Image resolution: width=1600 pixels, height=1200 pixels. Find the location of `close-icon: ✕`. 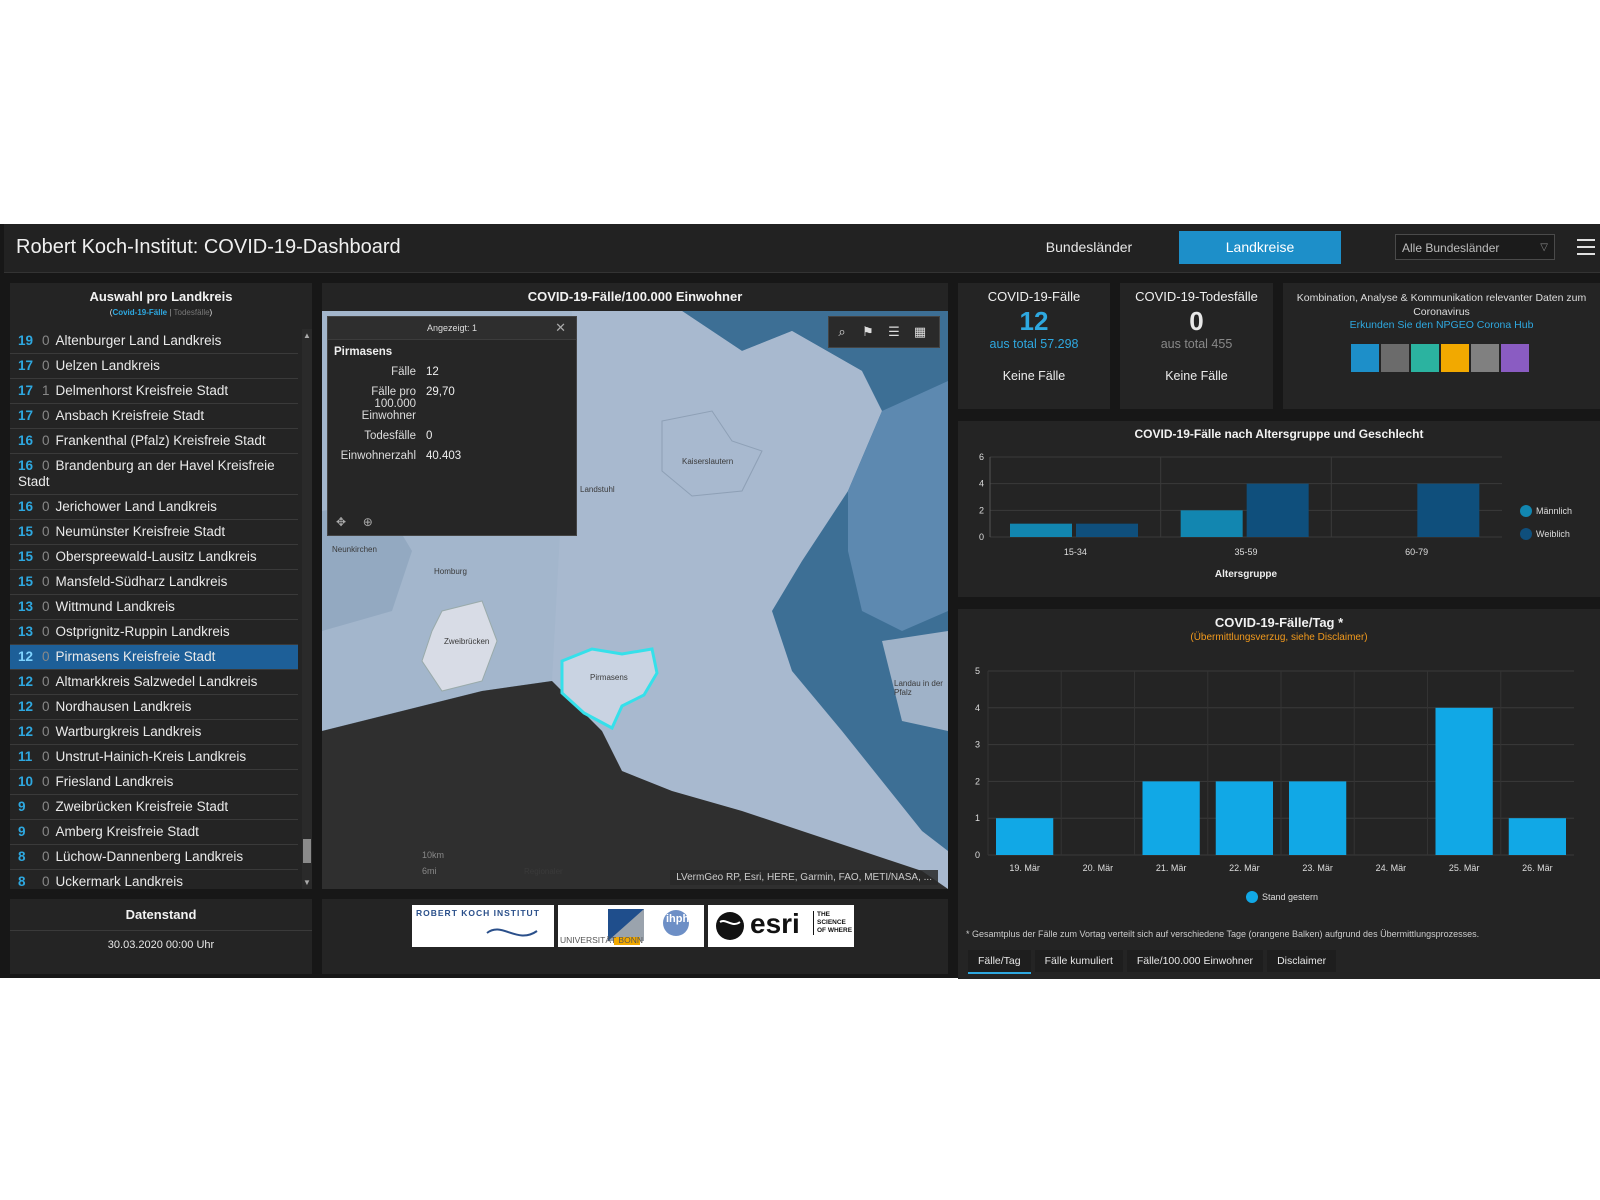

close-icon: ✕ is located at coordinates (560, 327).